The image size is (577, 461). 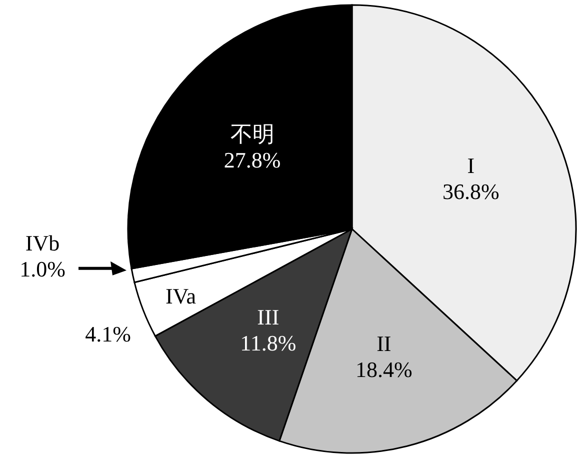 What do you see at coordinates (43, 269) in the screenshot?
I see `data-label: 1.0%` at bounding box center [43, 269].